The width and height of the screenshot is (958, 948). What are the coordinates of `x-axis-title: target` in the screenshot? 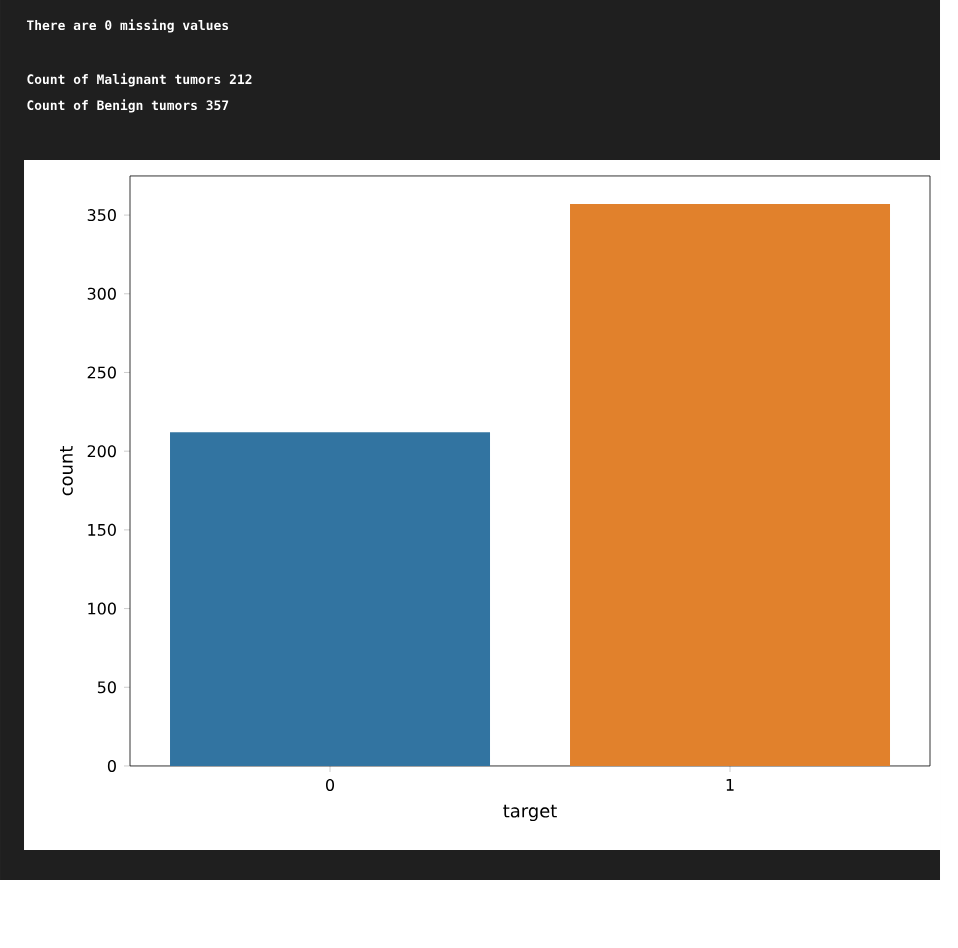 It's located at (530, 813).